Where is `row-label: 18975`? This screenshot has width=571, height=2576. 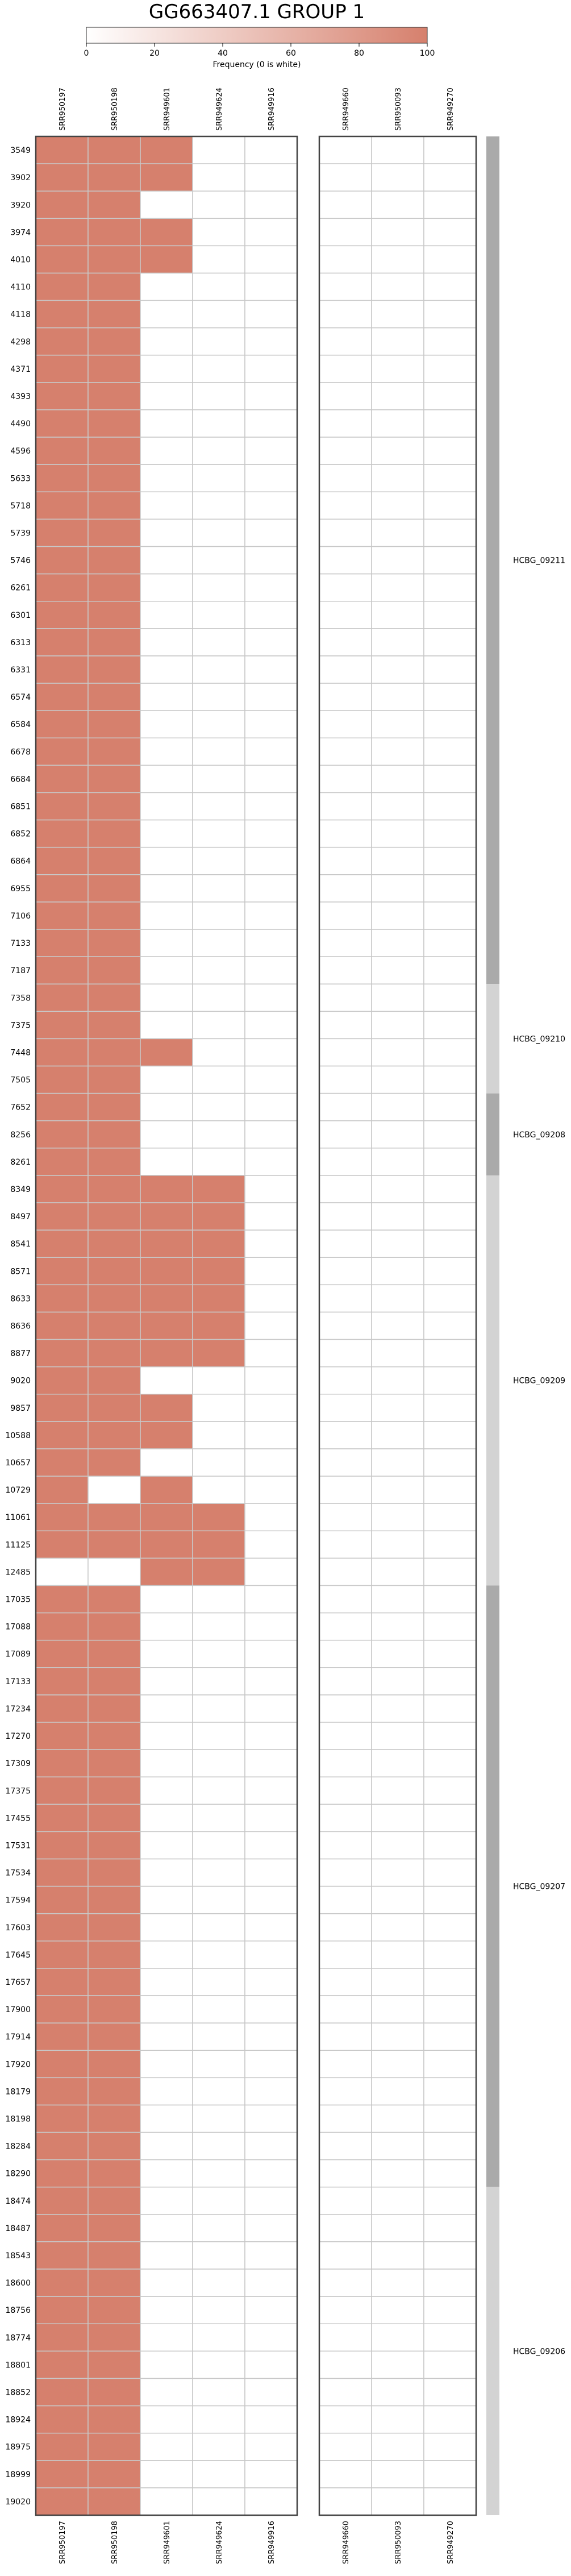 row-label: 18975 is located at coordinates (18, 2447).